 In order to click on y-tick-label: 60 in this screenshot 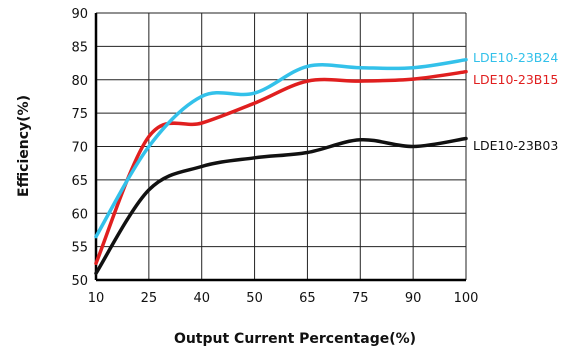, I will do `click(79, 214)`.